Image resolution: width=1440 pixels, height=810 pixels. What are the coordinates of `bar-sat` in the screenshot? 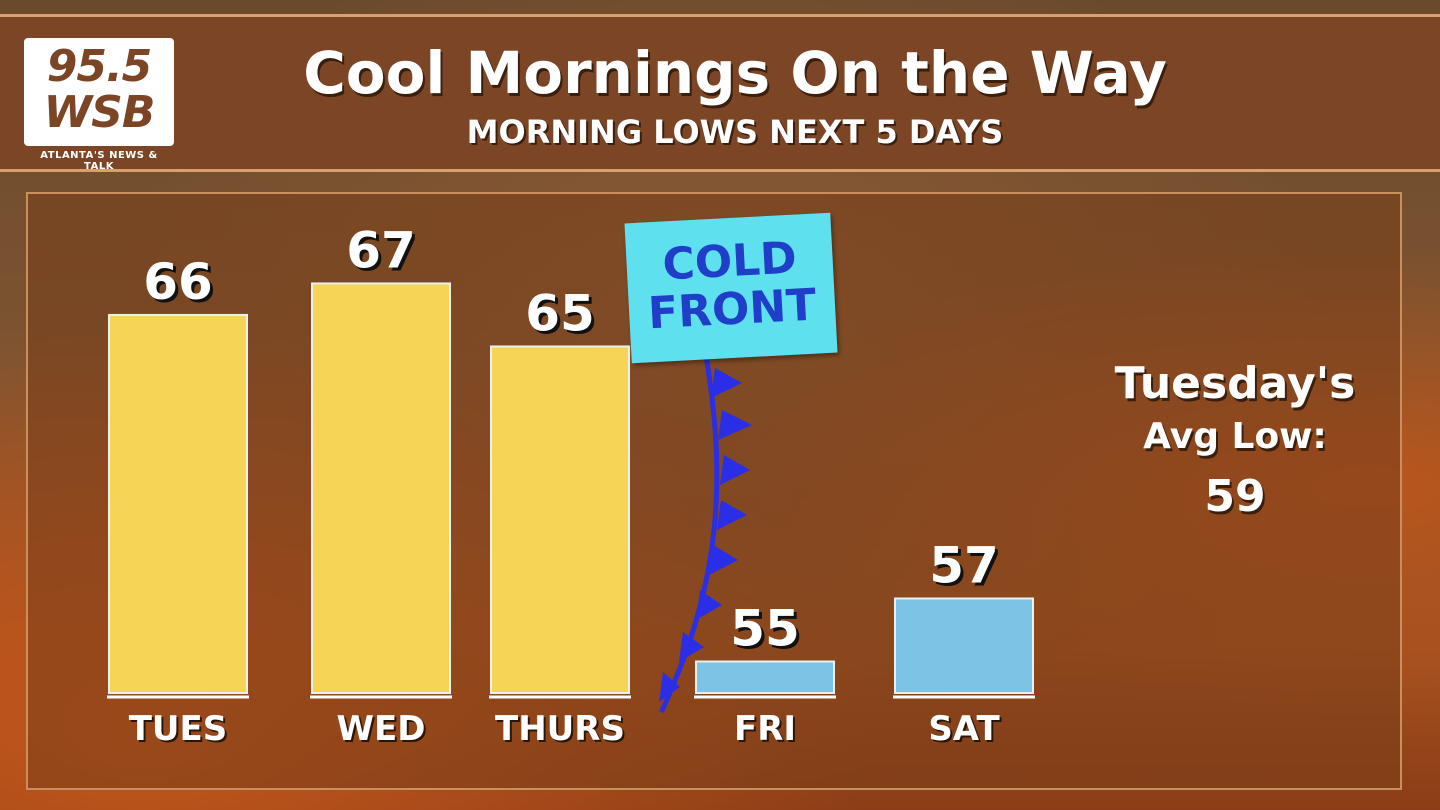 It's located at (964, 645).